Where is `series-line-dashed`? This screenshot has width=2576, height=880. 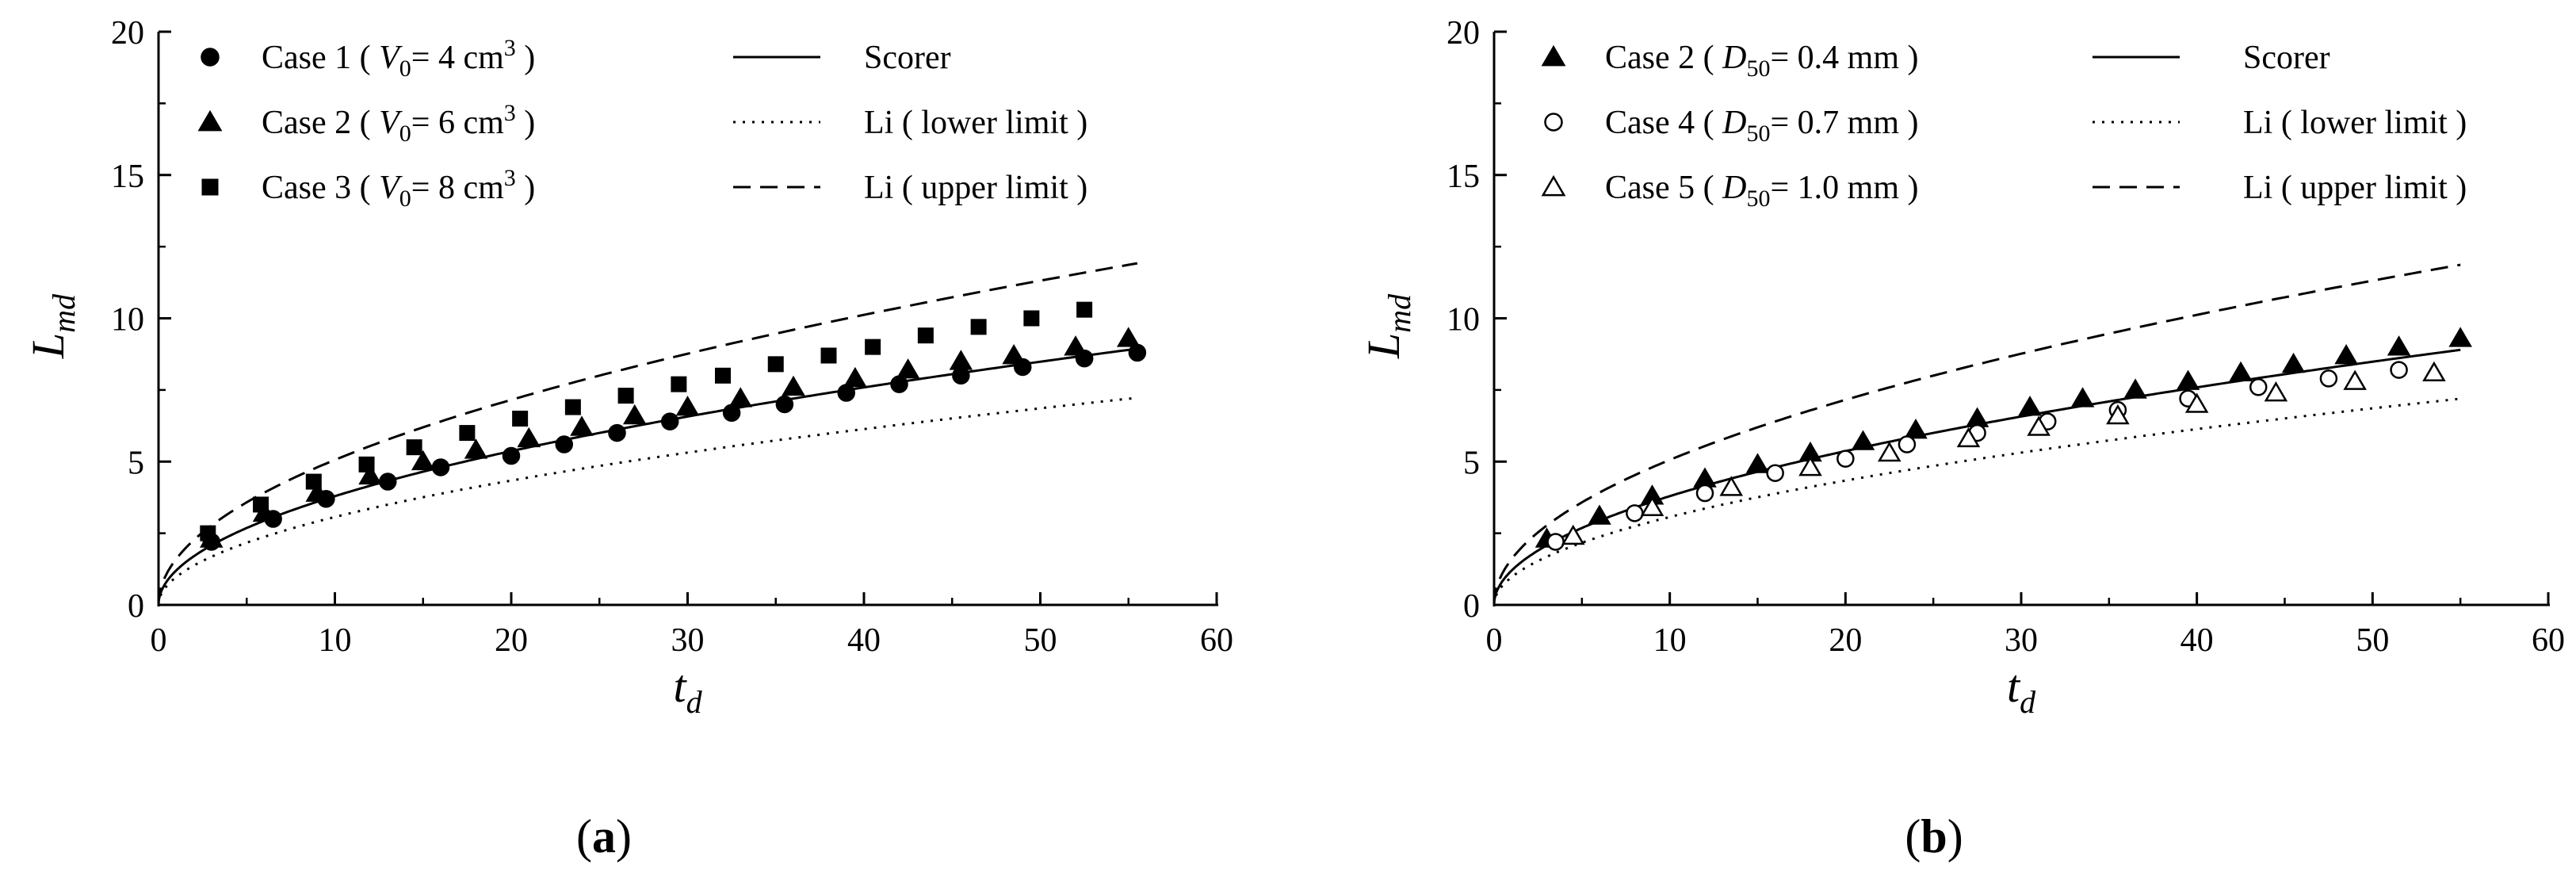
series-line-dashed is located at coordinates (1976, 434).